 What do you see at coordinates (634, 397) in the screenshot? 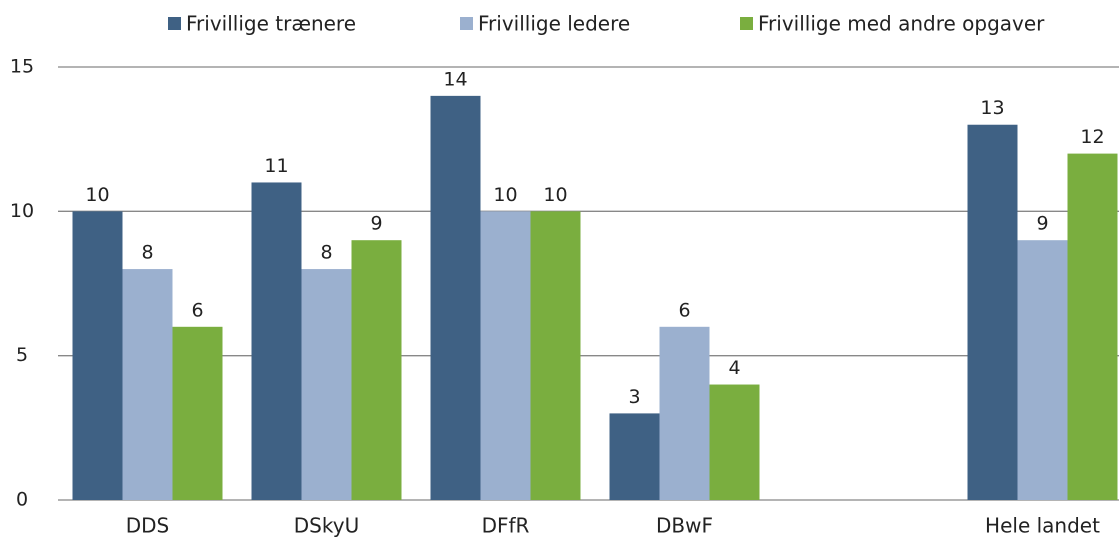
I see `data-label: 3` at bounding box center [634, 397].